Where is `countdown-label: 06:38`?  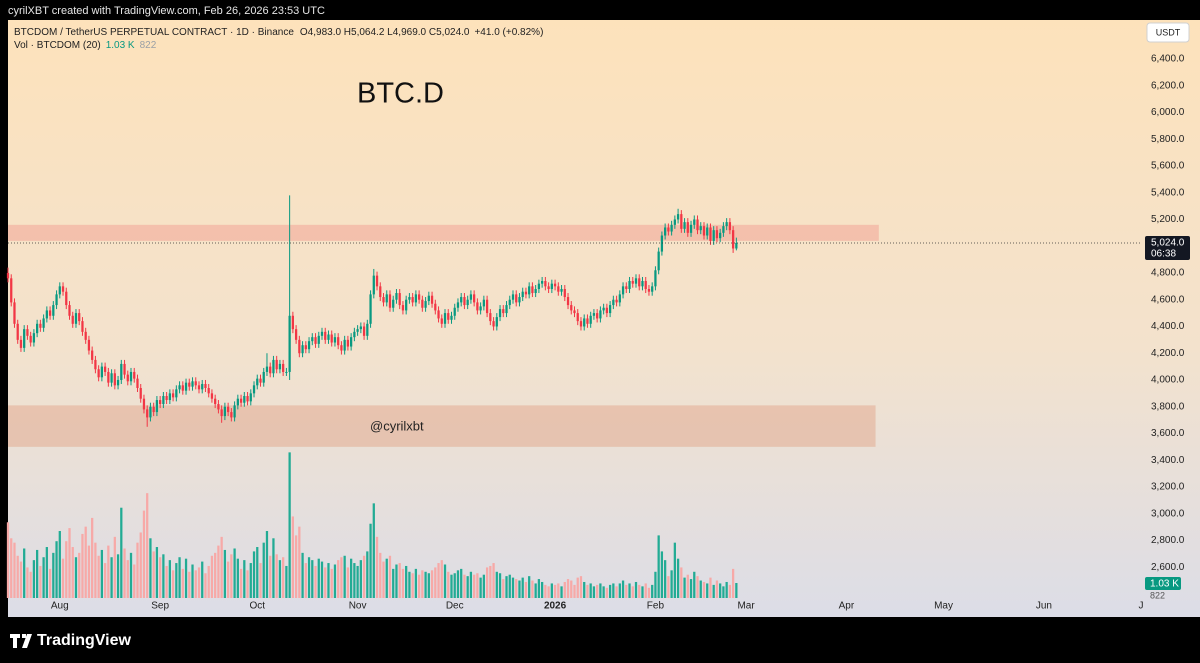
countdown-label: 06:38 is located at coordinates (1163, 254).